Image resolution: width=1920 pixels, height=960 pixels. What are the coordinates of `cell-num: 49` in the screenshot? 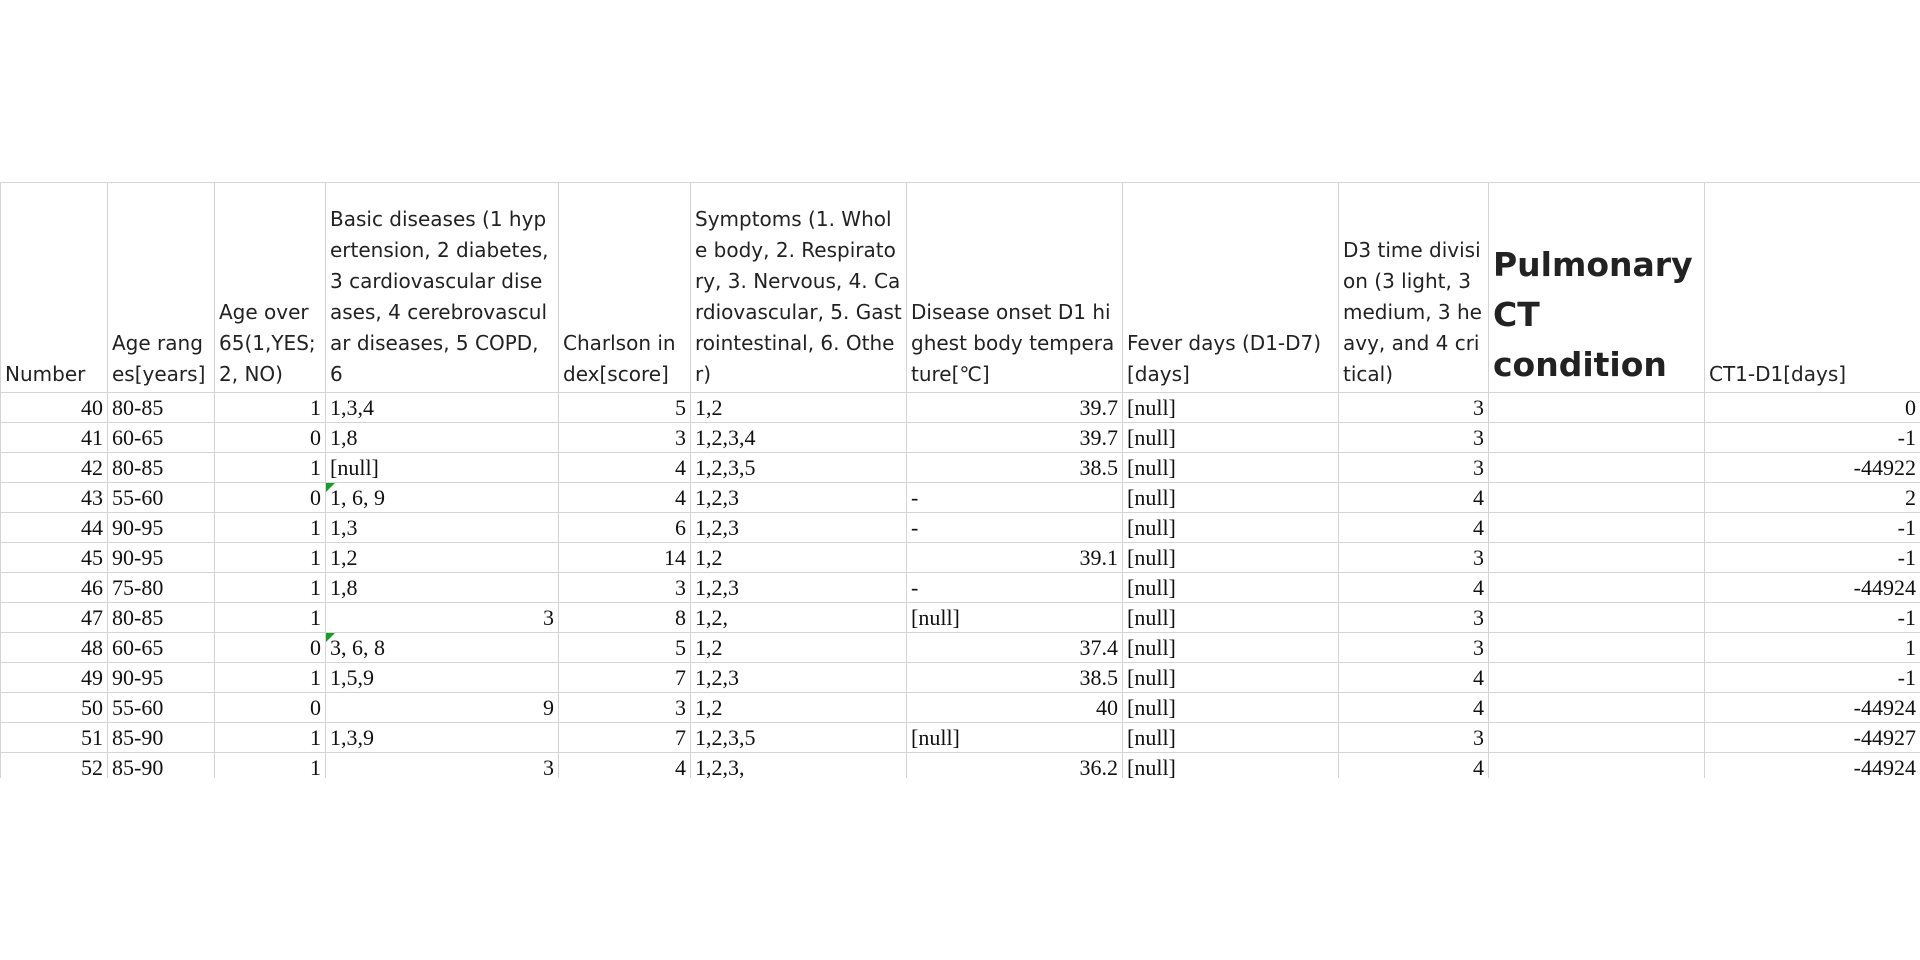 It's located at (54, 677).